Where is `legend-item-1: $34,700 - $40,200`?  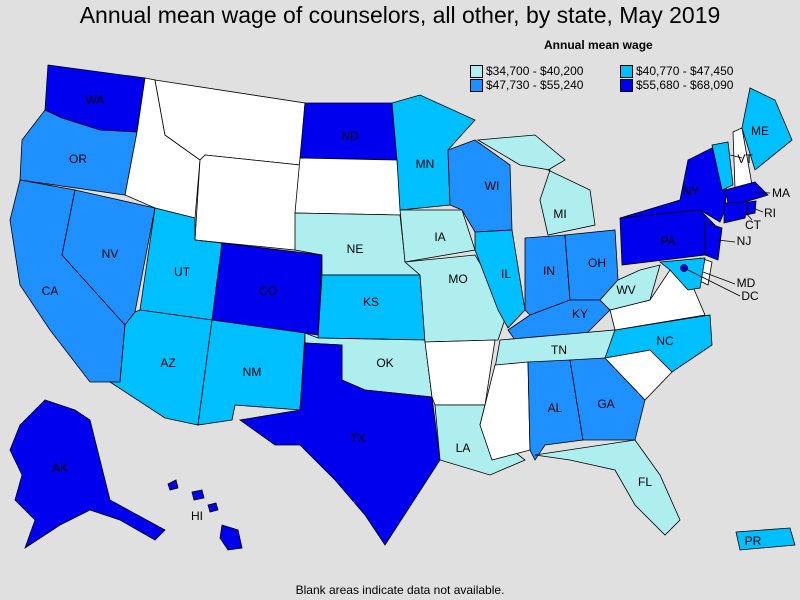 legend-item-1: $34,700 - $40,200 is located at coordinates (526, 71).